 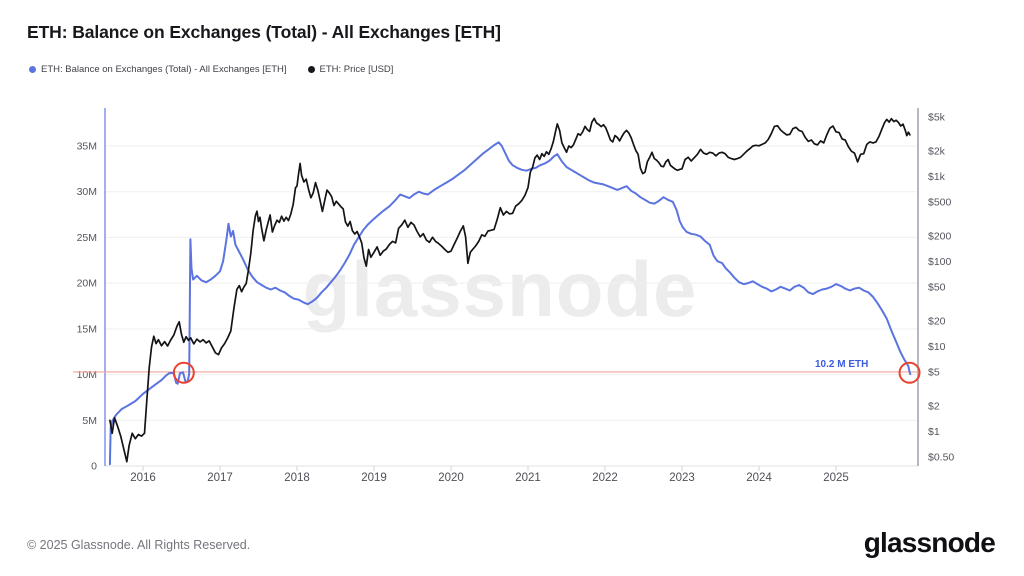 I want to click on price-series-dot-icon, so click(x=311, y=69).